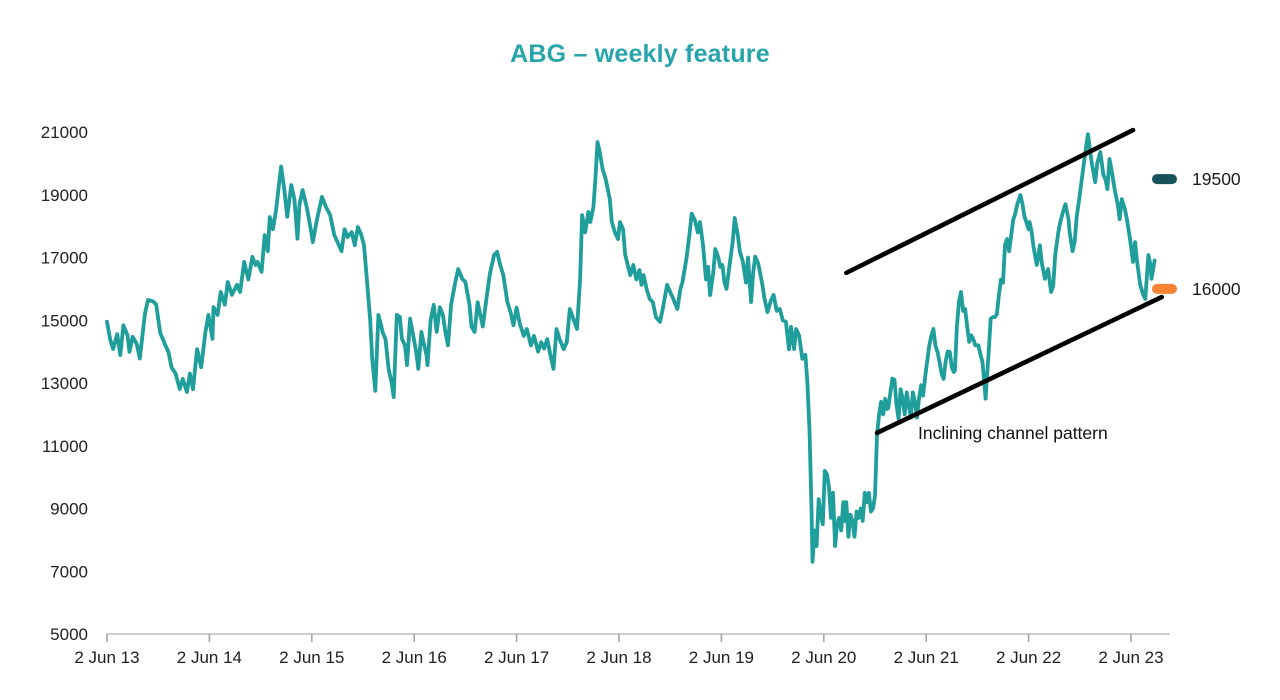 This screenshot has height=700, width=1280. I want to click on x-tick-label: 2 Jun 17, so click(516, 657).